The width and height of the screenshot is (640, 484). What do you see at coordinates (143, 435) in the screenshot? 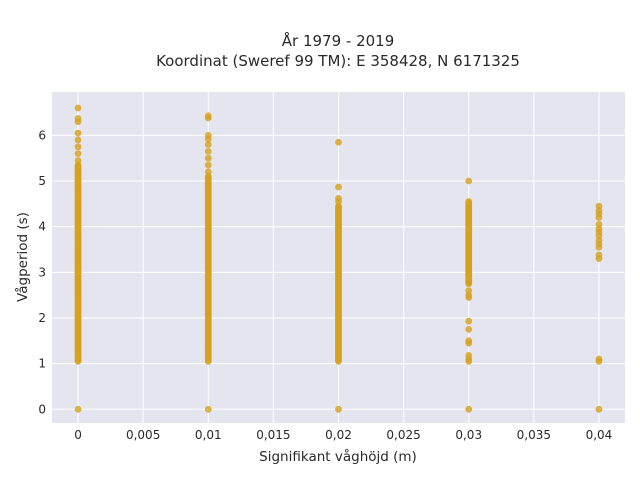
I see `x-tick-label: 0,005` at bounding box center [143, 435].